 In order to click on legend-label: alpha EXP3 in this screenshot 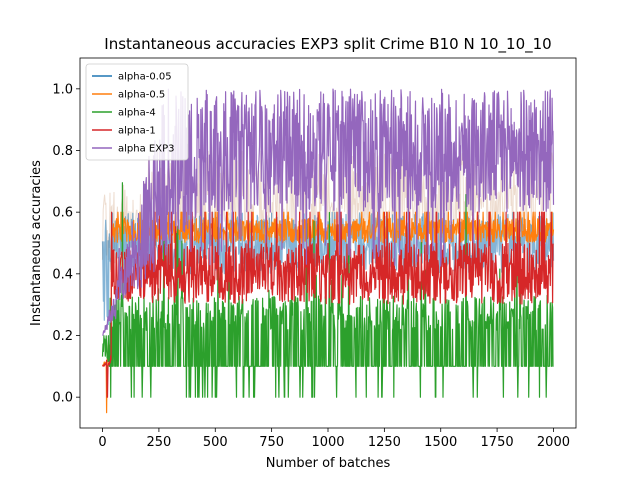, I will do `click(146, 149)`.